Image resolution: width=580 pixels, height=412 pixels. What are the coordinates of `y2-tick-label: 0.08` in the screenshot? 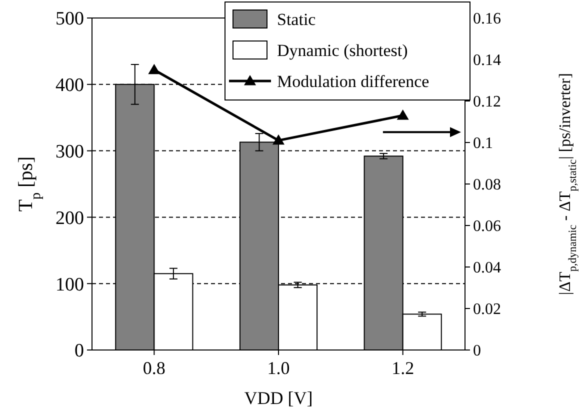 It's located at (487, 185).